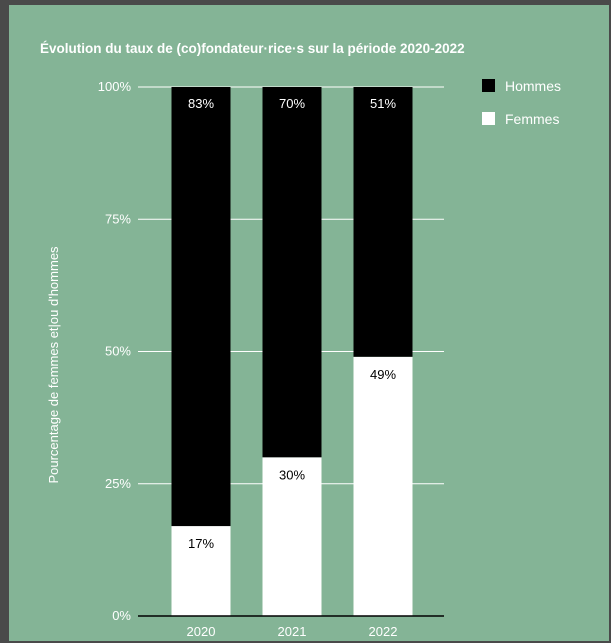  What do you see at coordinates (383, 486) in the screenshot?
I see `bar-femmes-2022` at bounding box center [383, 486].